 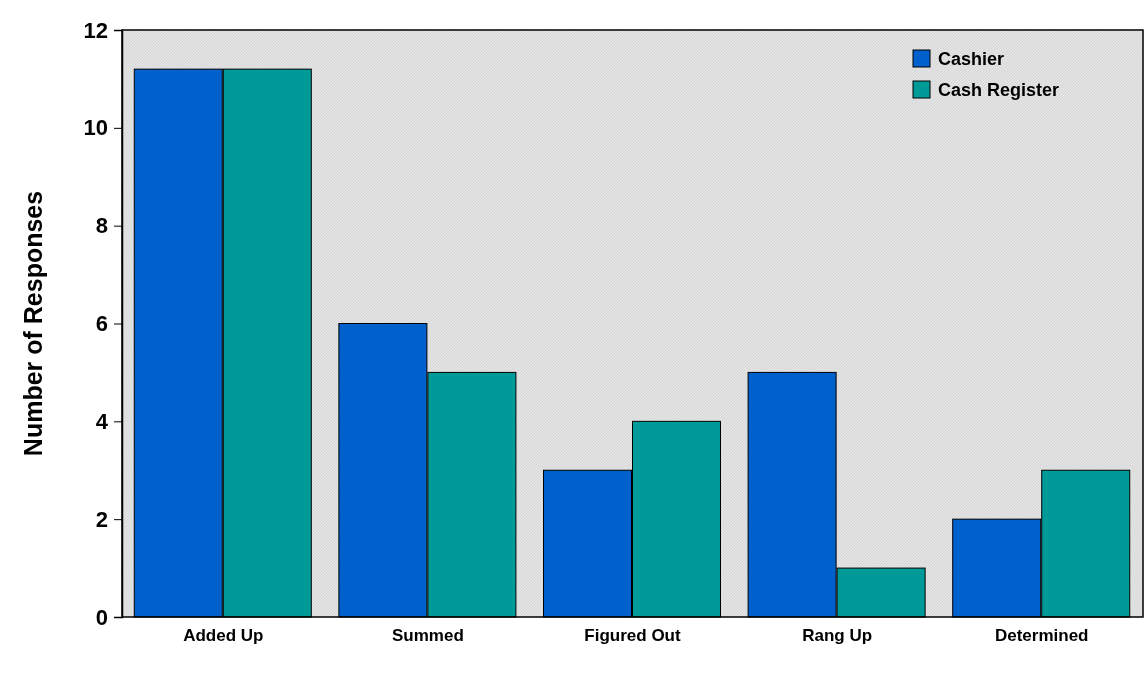 I want to click on y-tick-label: 2, so click(x=101, y=519).